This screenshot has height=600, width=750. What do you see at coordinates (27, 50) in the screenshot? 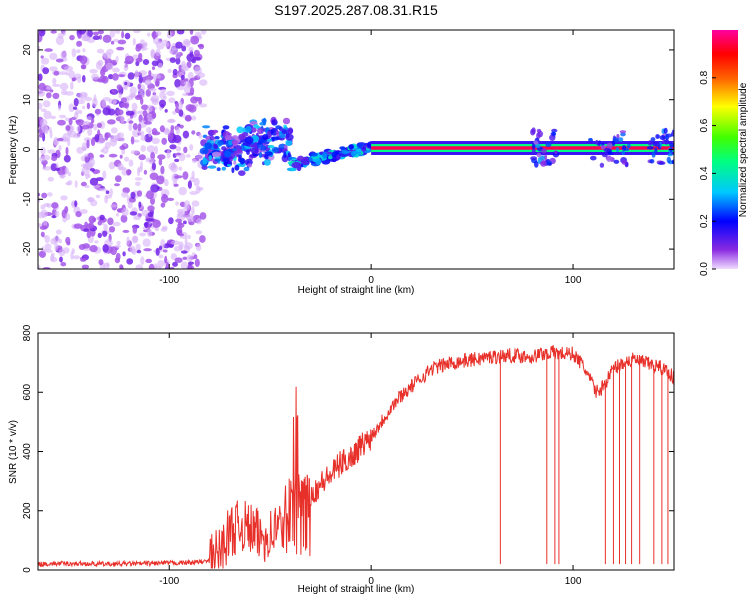
I see `y-tick-label: 20` at bounding box center [27, 50].